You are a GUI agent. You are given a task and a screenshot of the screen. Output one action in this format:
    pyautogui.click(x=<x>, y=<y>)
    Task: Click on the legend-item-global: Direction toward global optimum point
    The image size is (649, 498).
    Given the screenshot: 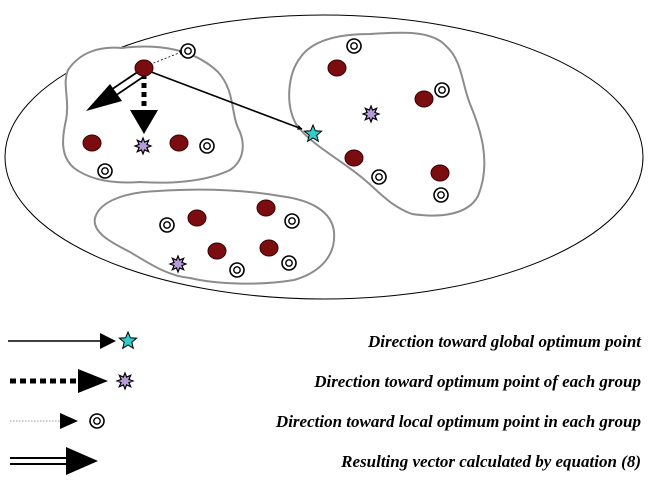 What is the action you would take?
    pyautogui.click(x=325, y=340)
    